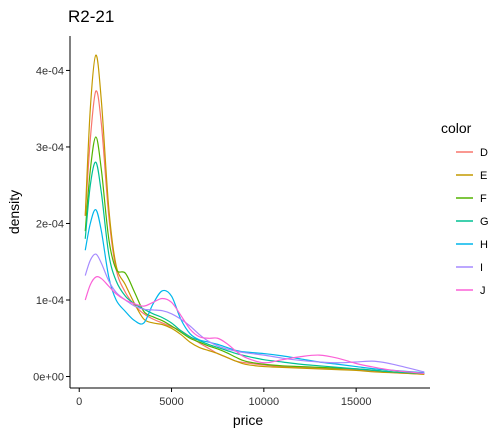 This screenshot has height=440, width=504. I want to click on x-axis-label: price, so click(248, 420).